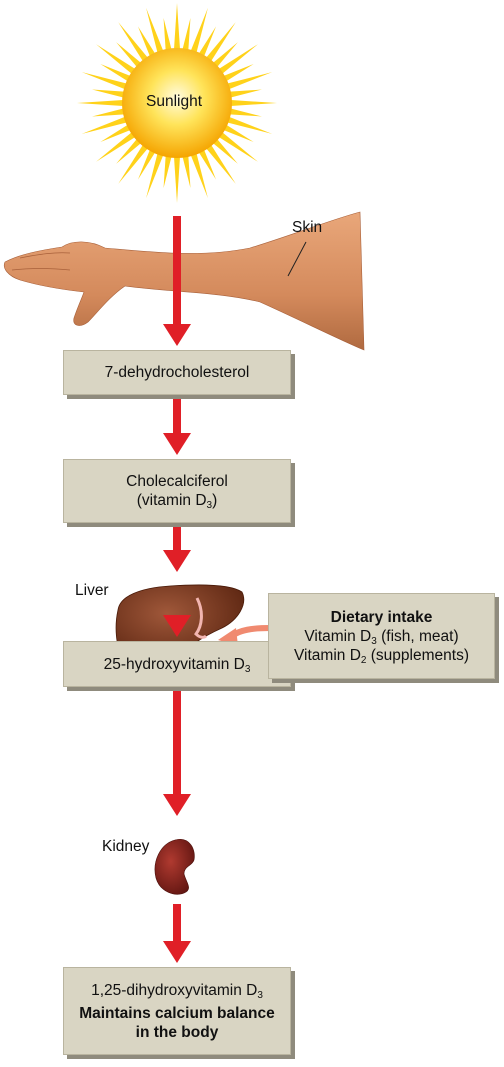 The height and width of the screenshot is (1067, 504). I want to click on dihydroxyvitamin-text: 1,25-dihydroxyvitamin D3, so click(177, 991).